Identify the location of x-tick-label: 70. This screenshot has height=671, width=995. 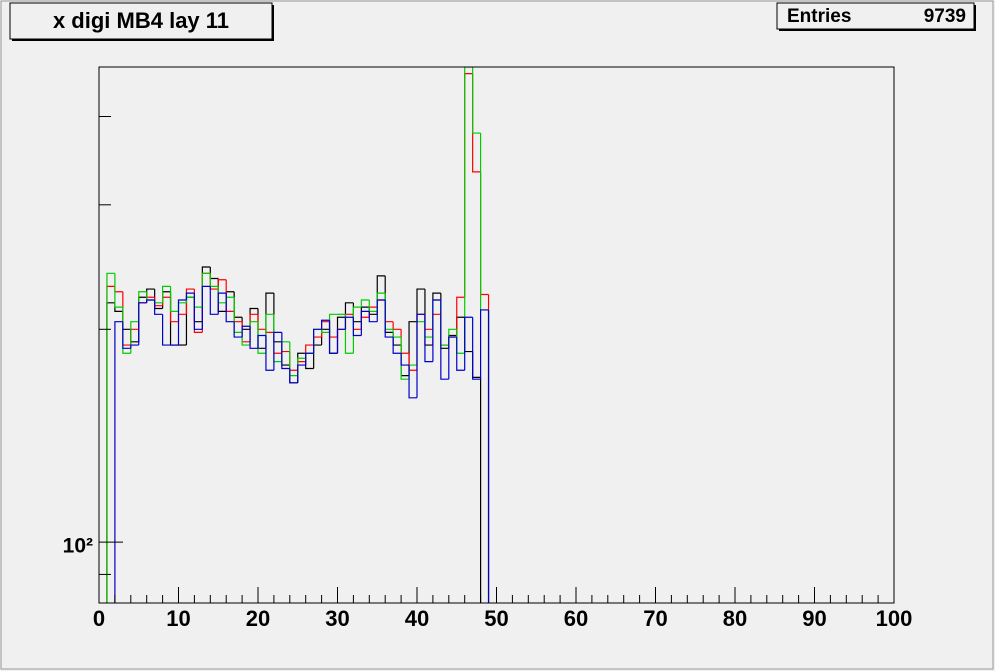
(655, 618).